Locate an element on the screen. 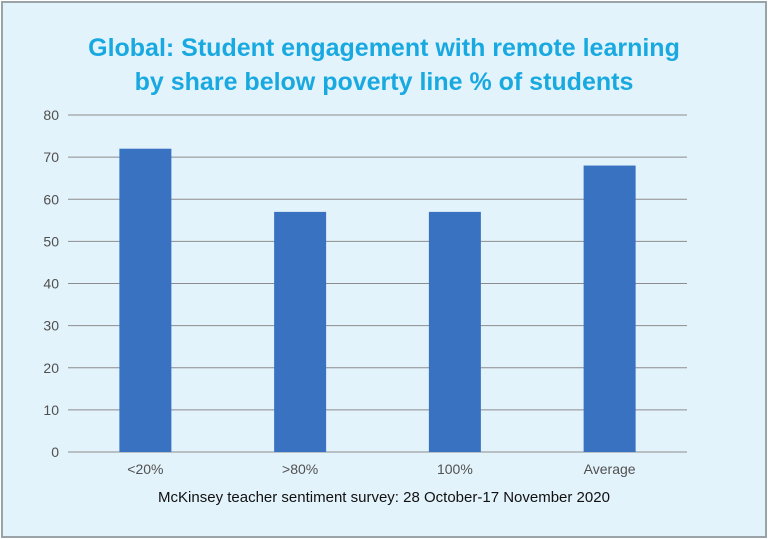 The height and width of the screenshot is (539, 768). y-axis-ticks: 0 10 20 30 40 50 60 70 80 is located at coordinates (51, 283).